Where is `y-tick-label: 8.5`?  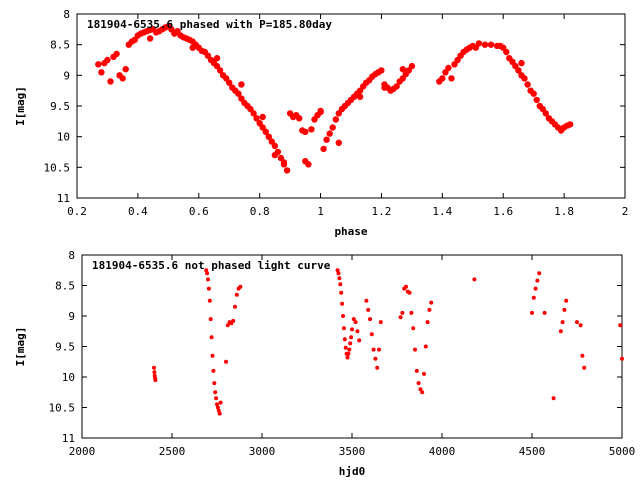
y-tick-label: 8.5 is located at coordinates (65, 286).